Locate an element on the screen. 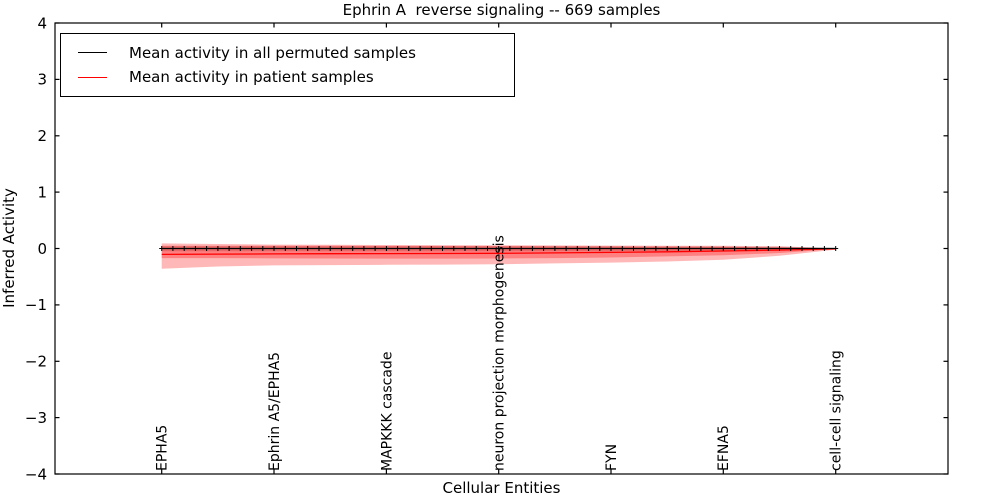 The height and width of the screenshot is (500, 1000). legend-line-permuted-icon is located at coordinates (92, 53).